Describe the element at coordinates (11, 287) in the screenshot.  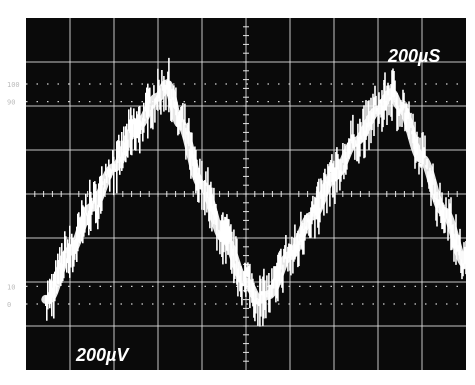
I see `percent-label: 10` at that location.